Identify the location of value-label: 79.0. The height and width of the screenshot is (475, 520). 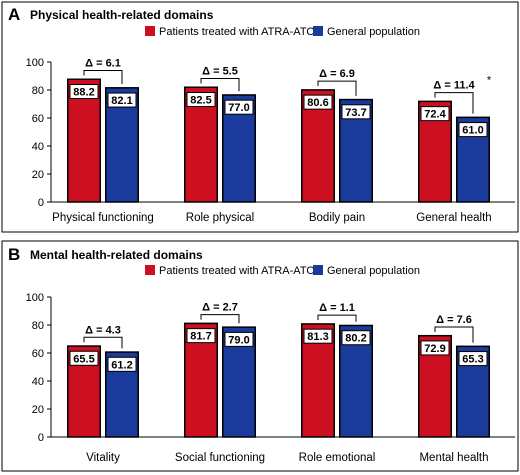
(238, 340).